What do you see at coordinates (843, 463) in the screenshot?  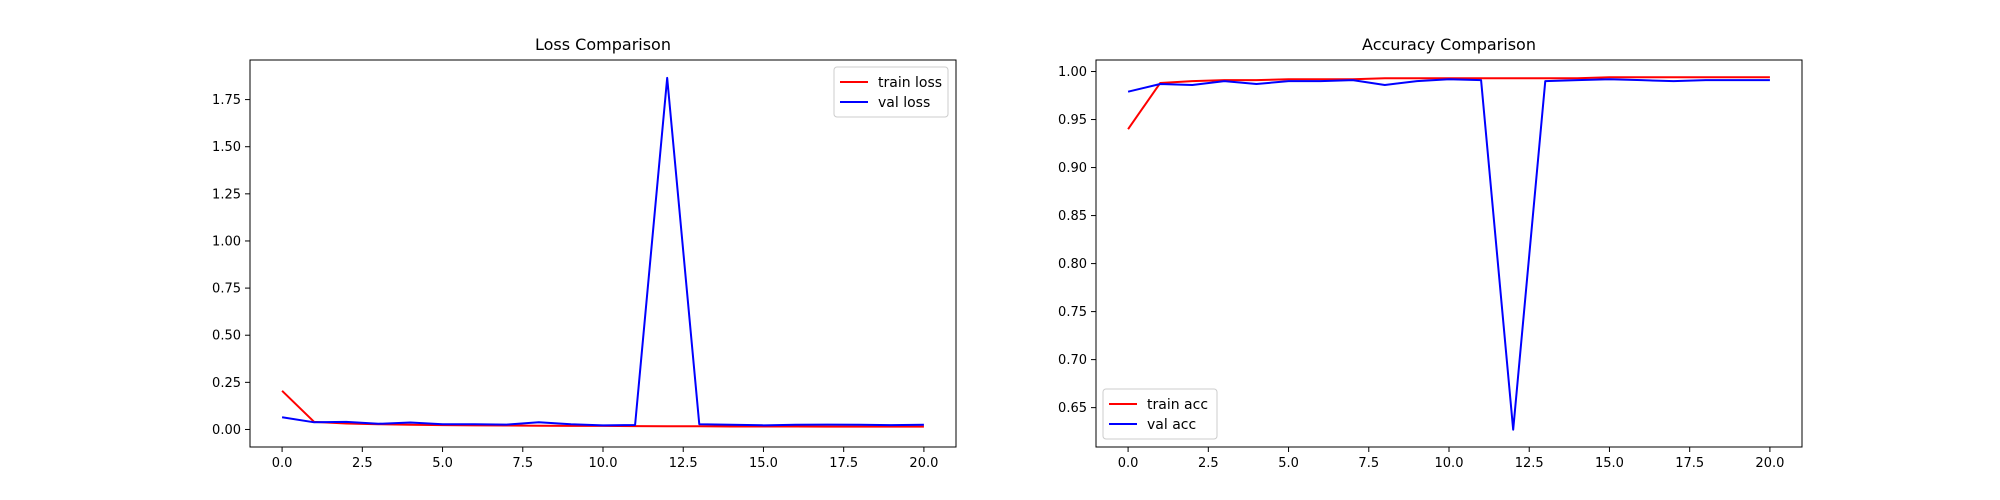 I see `chart1-x-tick-label: 17.5` at bounding box center [843, 463].